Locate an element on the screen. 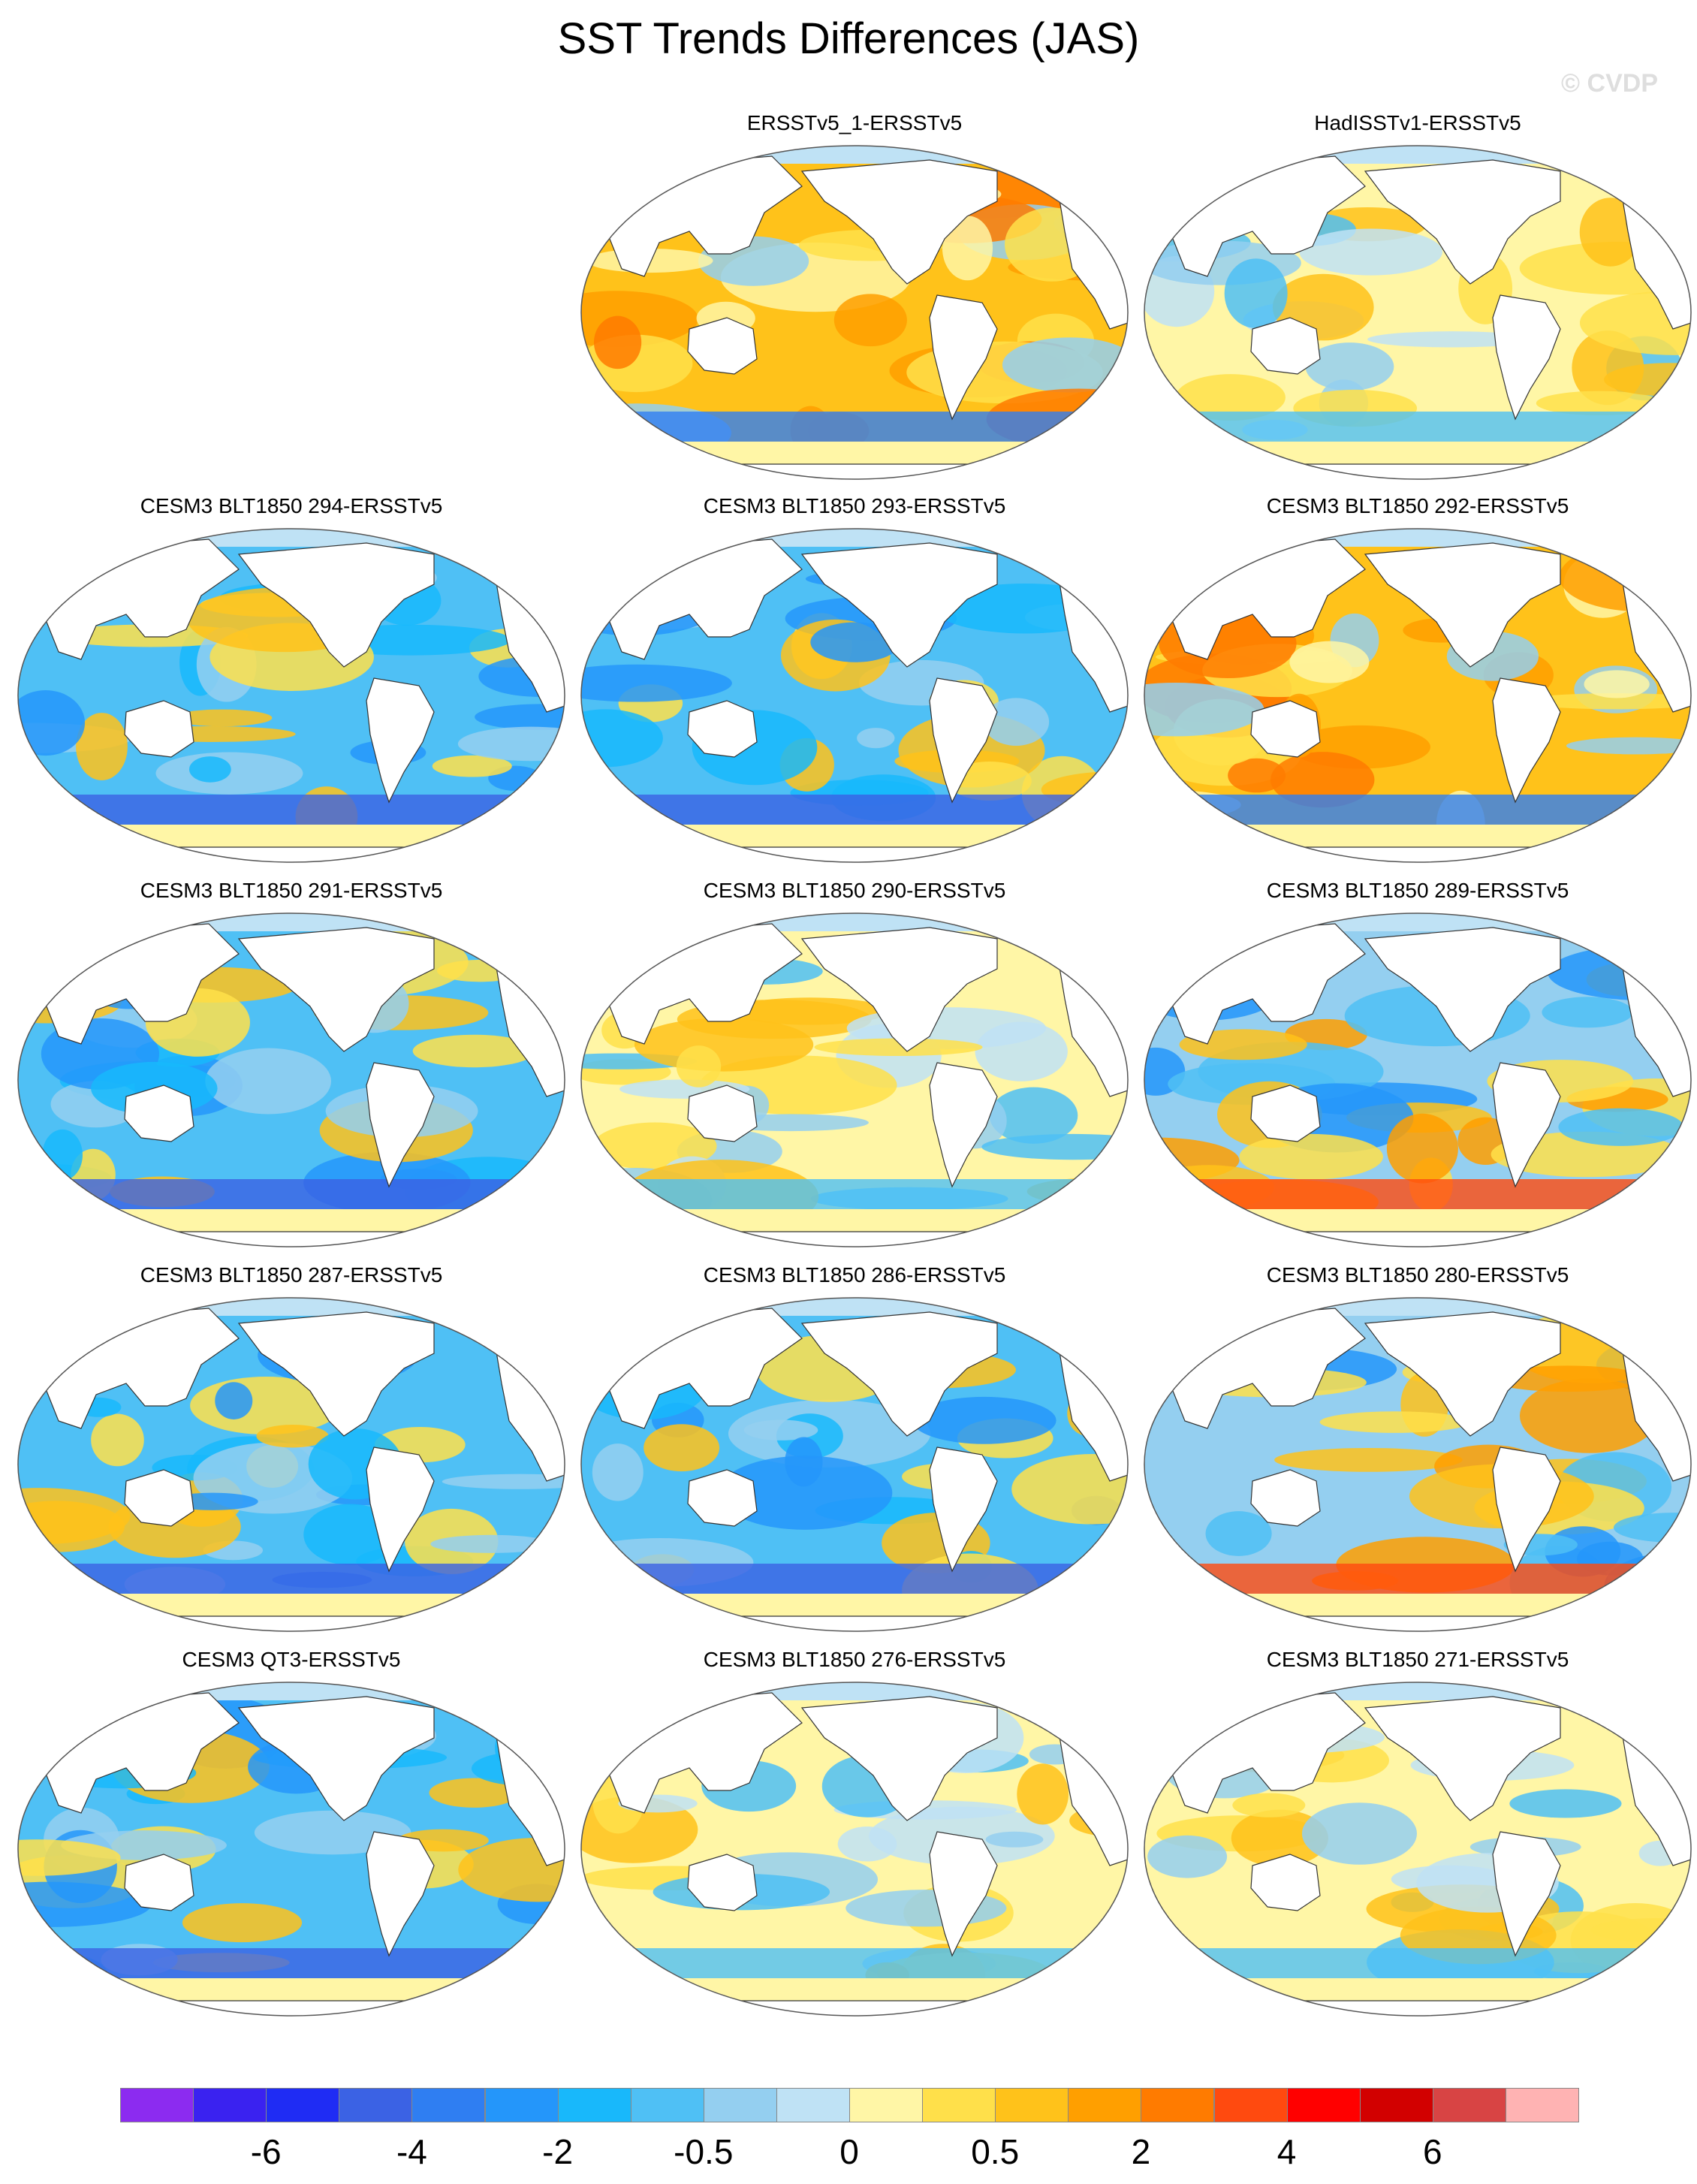 The height and width of the screenshot is (2184, 1697). map-panel: CESM3 BLT1850 292-ERSSTv5 is located at coordinates (1417, 682).